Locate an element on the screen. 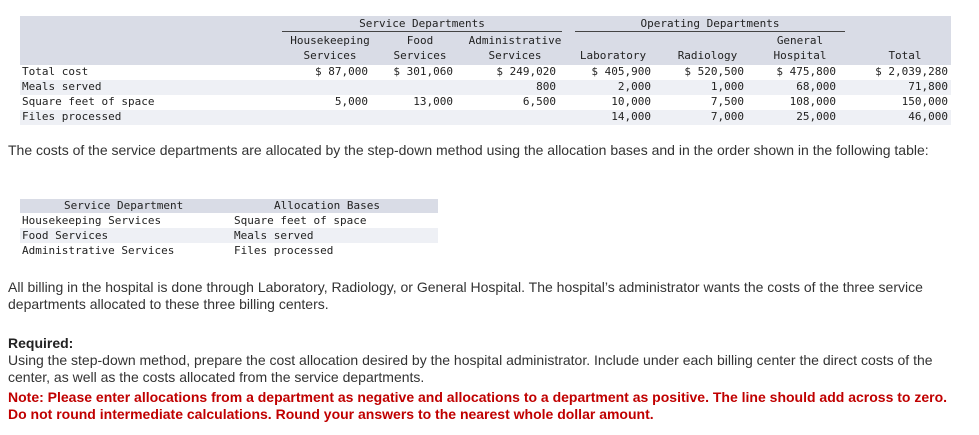 This screenshot has height=435, width=979. basis-meals: Meals served is located at coordinates (274, 235).